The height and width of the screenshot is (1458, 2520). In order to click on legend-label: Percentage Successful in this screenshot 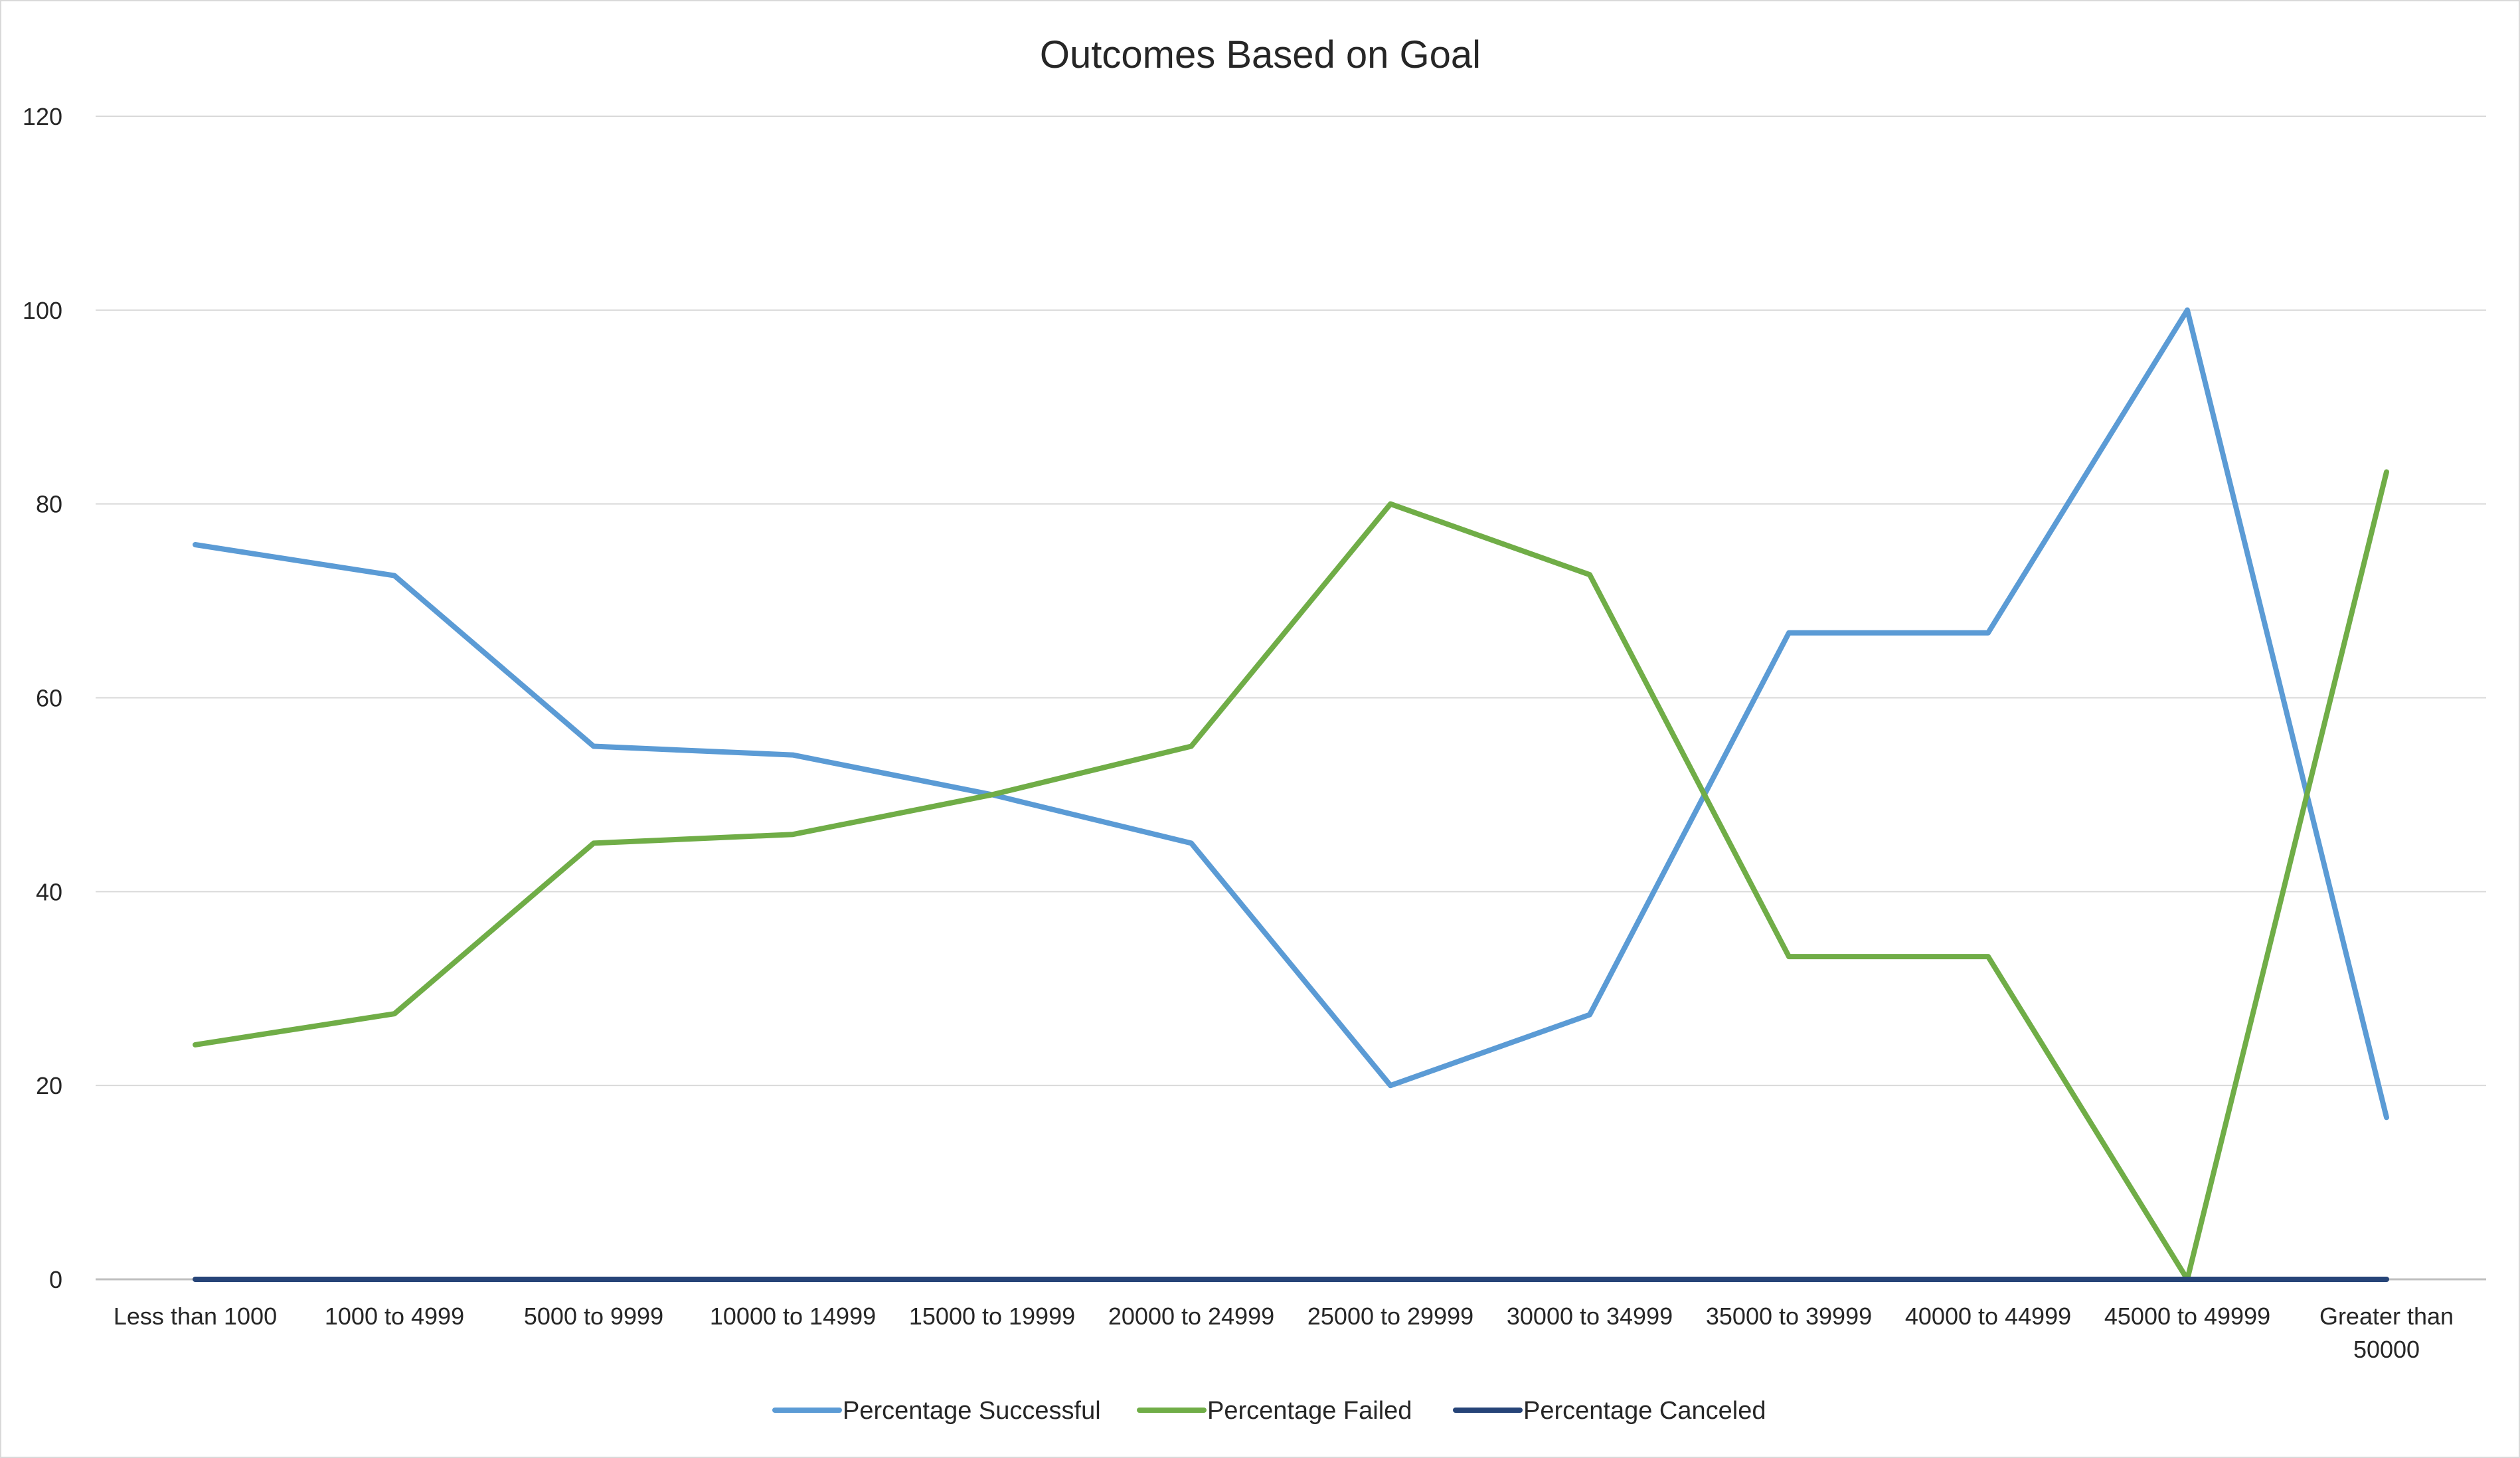, I will do `click(972, 1411)`.